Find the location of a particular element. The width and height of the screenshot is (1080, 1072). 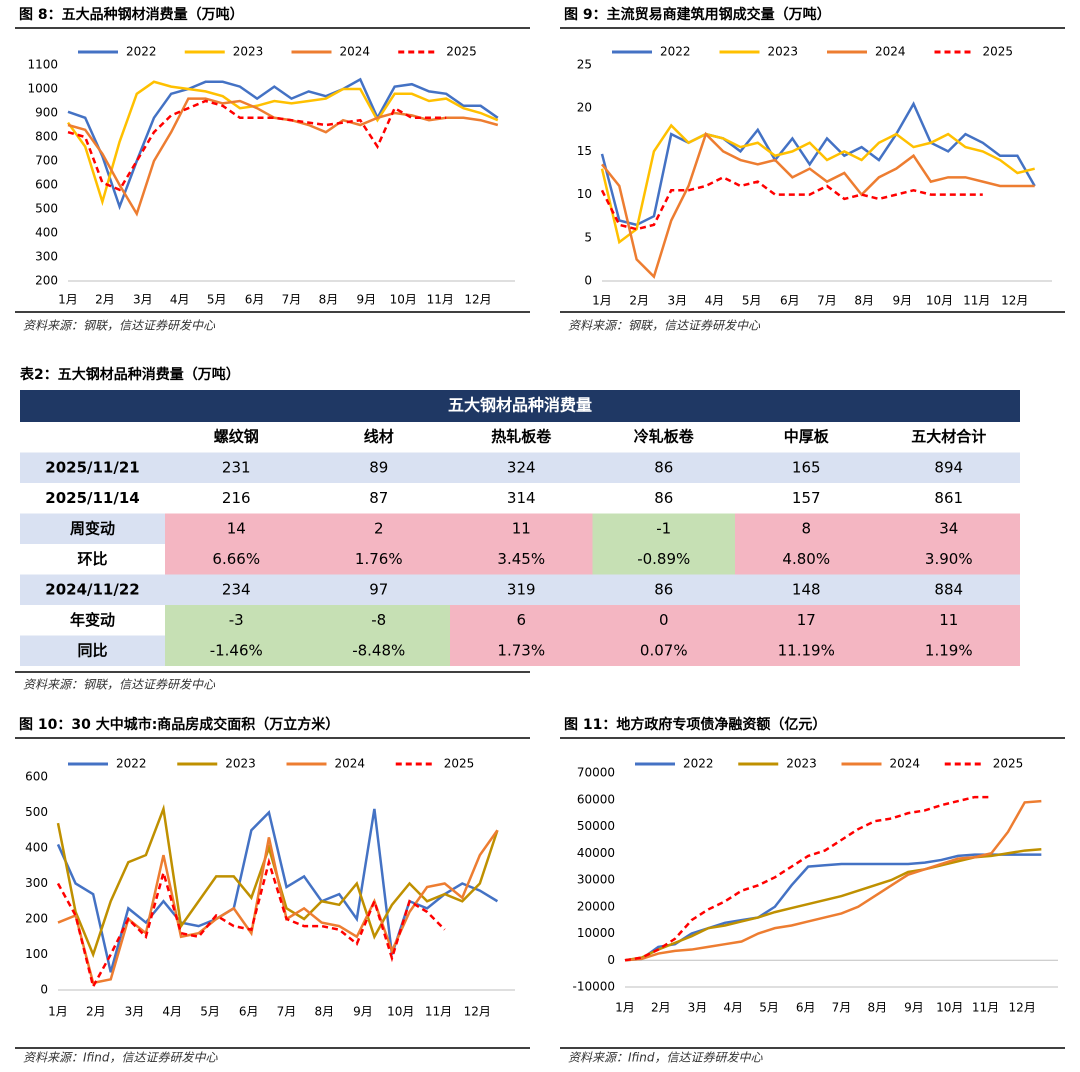

cell-value: 1.76% is located at coordinates (379, 559).